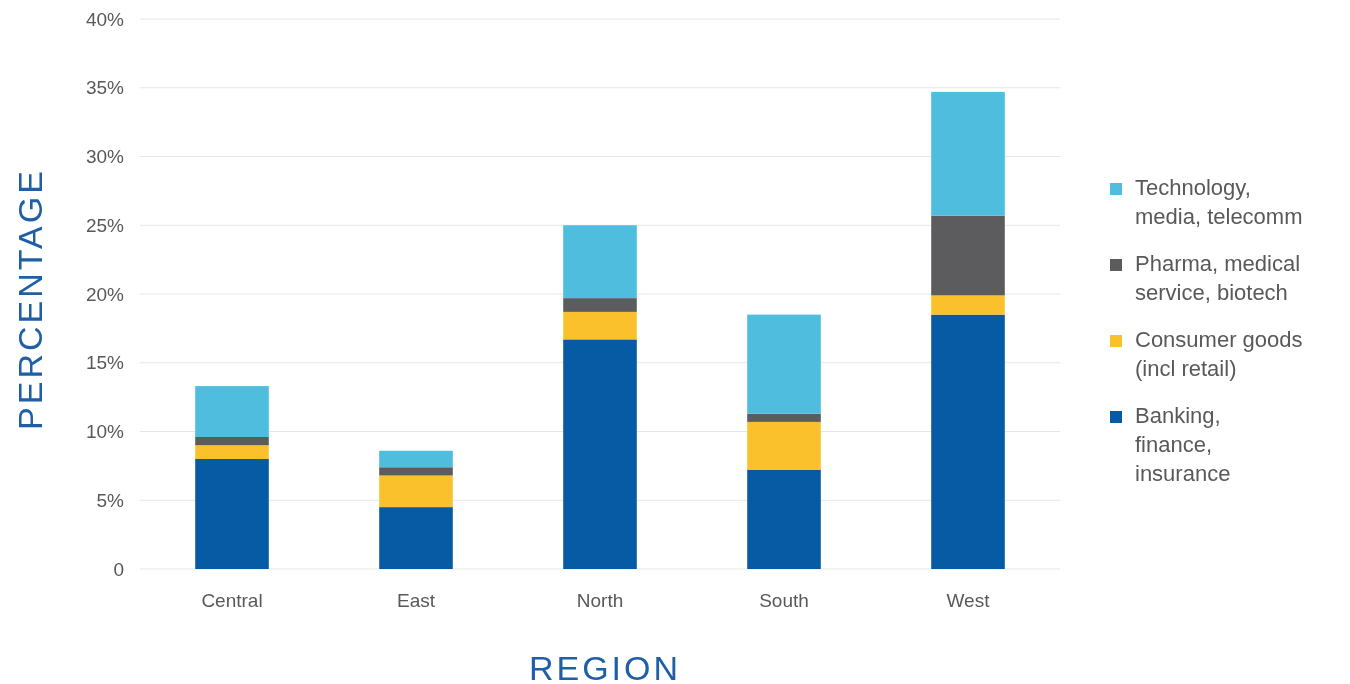 The width and height of the screenshot is (1350, 684). I want to click on legend-label: Banking, finance, insurance, so click(1183, 444).